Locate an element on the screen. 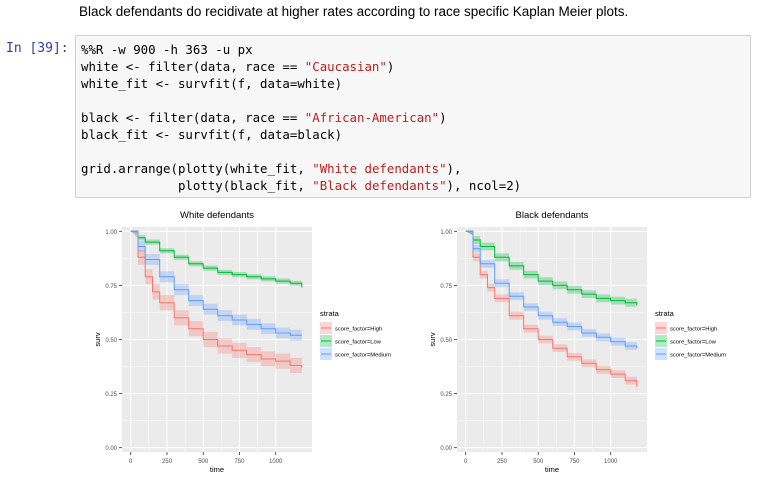  code-token: ), ncol=2) is located at coordinates (484, 185).